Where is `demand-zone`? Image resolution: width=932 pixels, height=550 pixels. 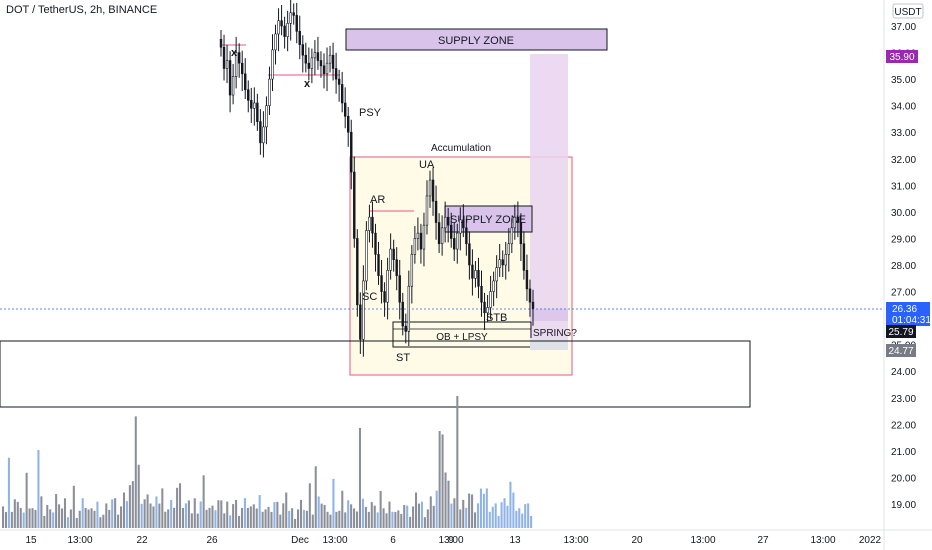
demand-zone is located at coordinates (375, 374).